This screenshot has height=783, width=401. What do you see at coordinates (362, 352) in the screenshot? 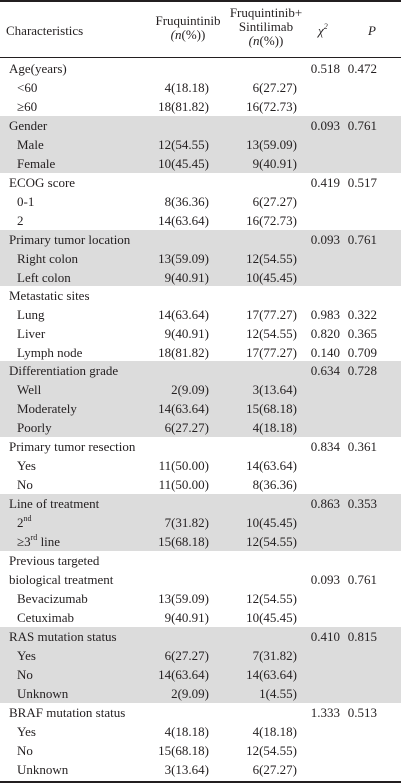
I see `p-value: 0.709` at bounding box center [362, 352].